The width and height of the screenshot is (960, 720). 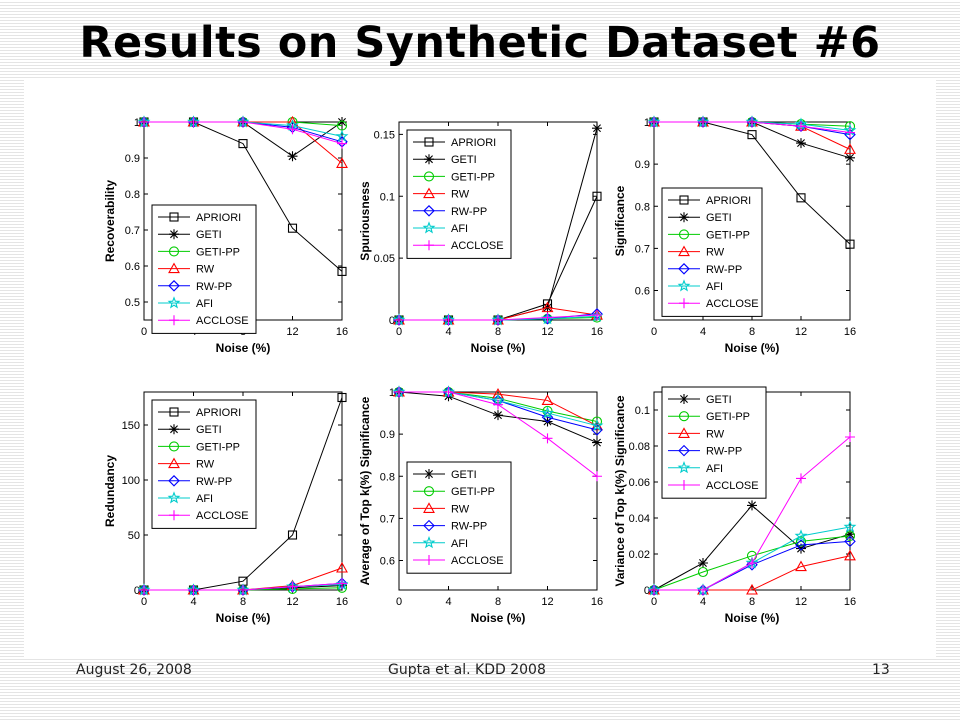 I want to click on legend-label: RW, so click(x=460, y=195).